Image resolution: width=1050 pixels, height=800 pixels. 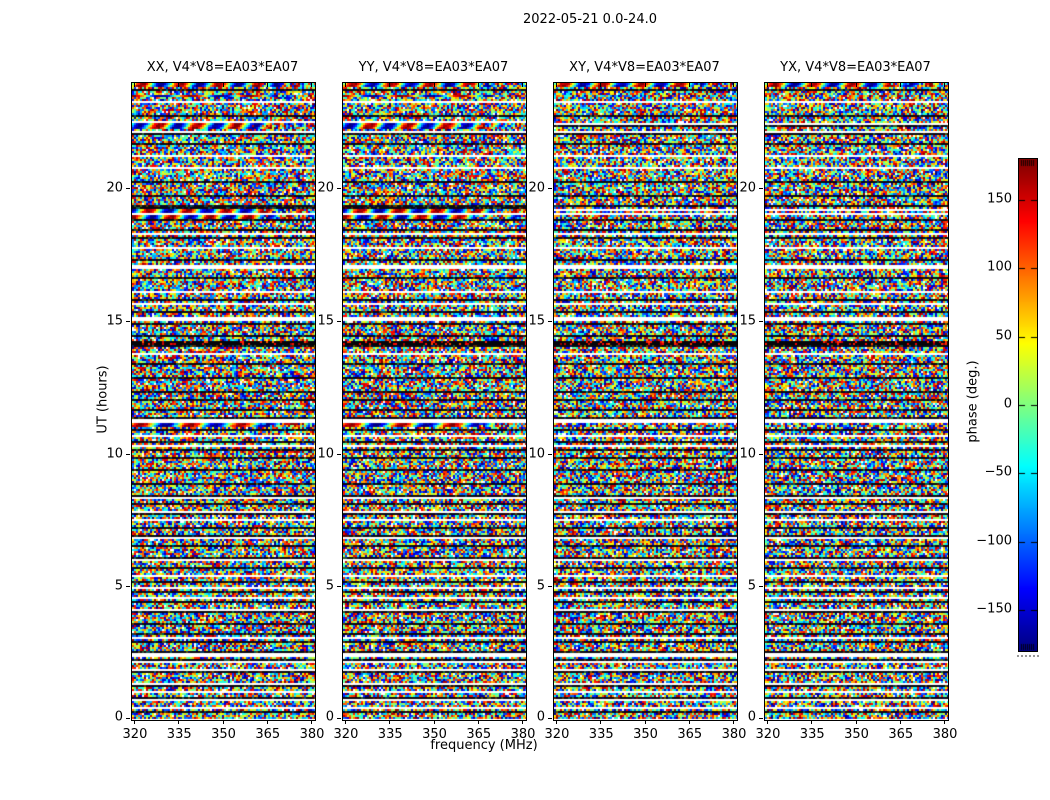 I want to click on colorbar-tick-label: 150, so click(x=999, y=199).